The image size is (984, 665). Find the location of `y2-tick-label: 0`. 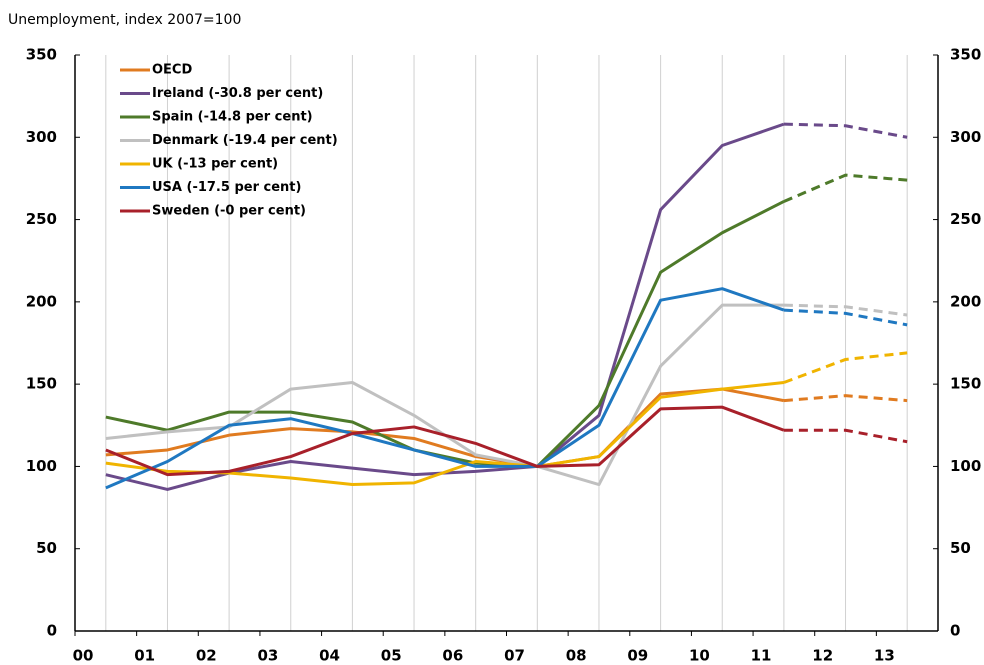

y2-tick-label: 0 is located at coordinates (955, 631).